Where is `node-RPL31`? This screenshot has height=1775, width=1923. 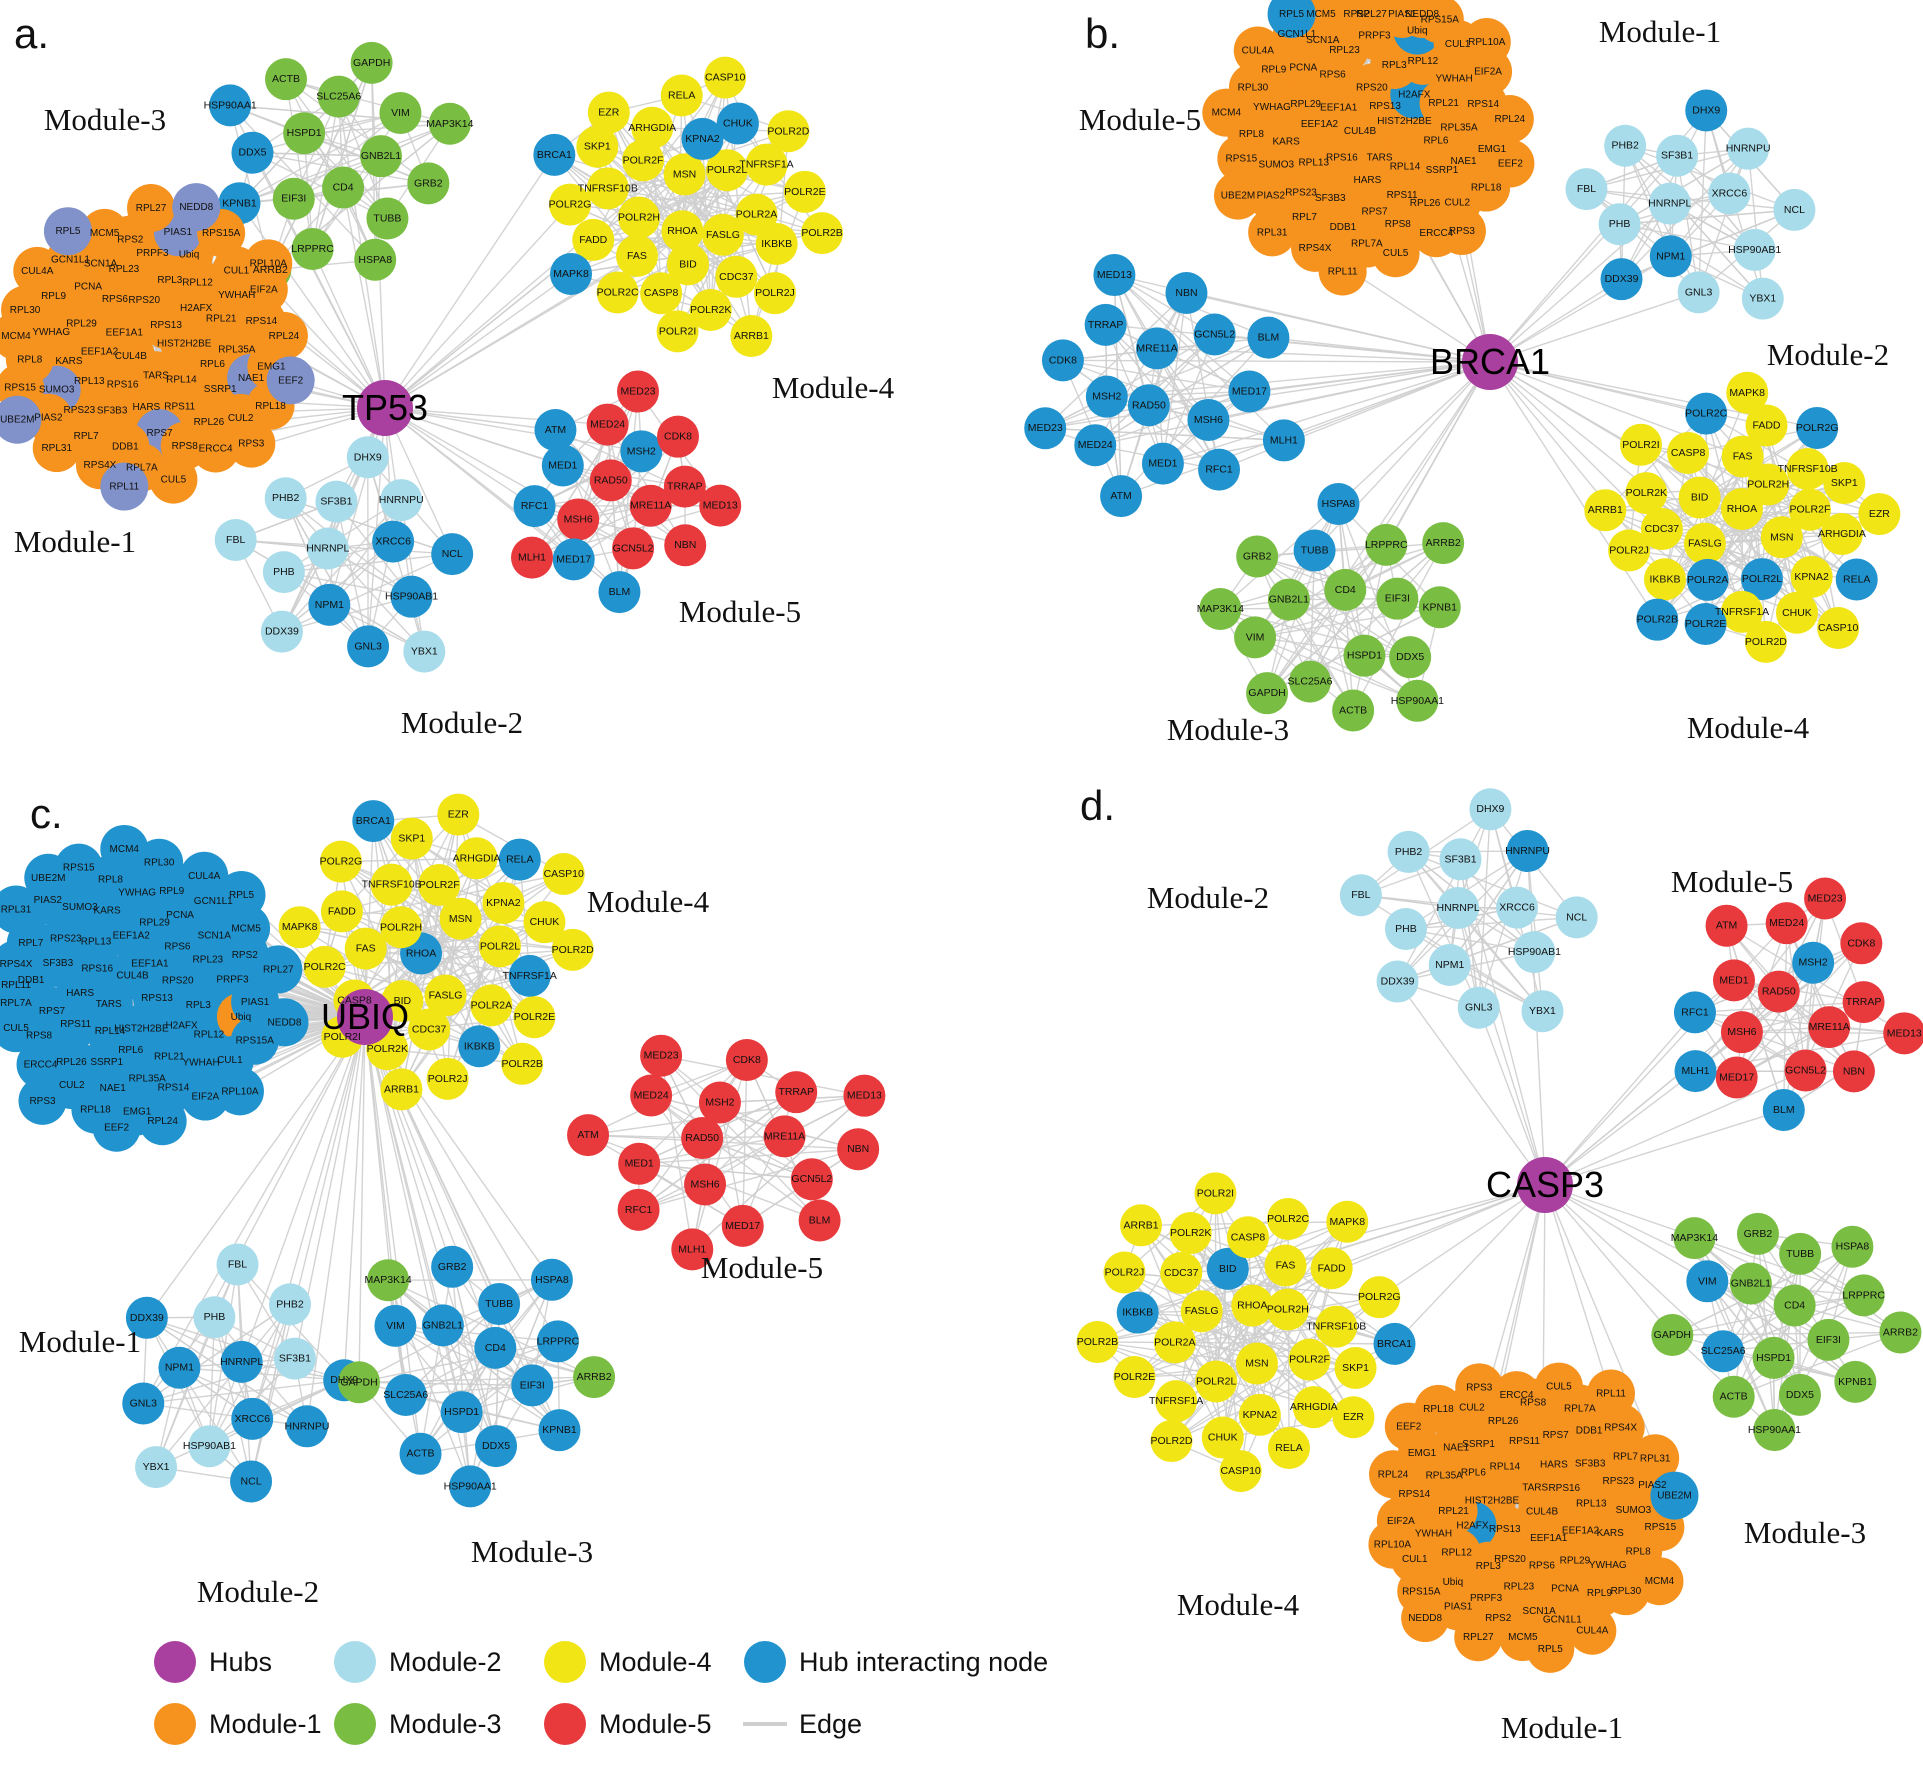
node-RPL31 is located at coordinates (56, 448).